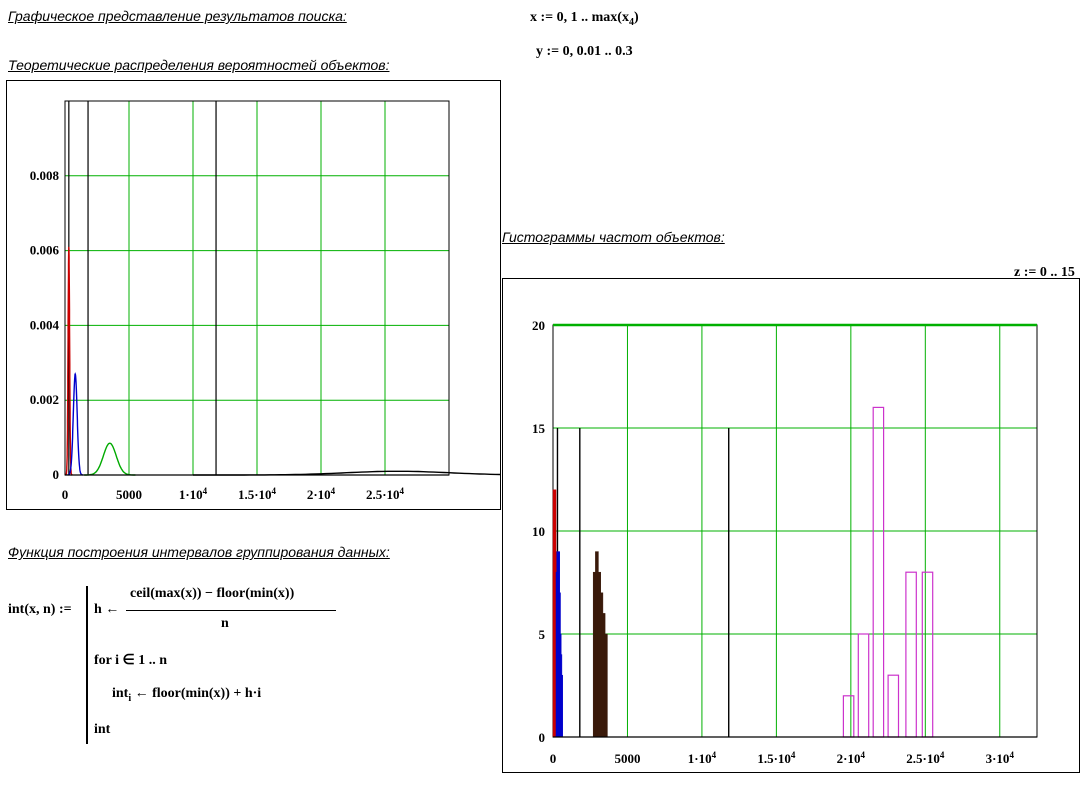 The height and width of the screenshot is (800, 1084). What do you see at coordinates (1000, 758) in the screenshot?
I see `chart2-x-tick-label: 3·10⁴` at bounding box center [1000, 758].